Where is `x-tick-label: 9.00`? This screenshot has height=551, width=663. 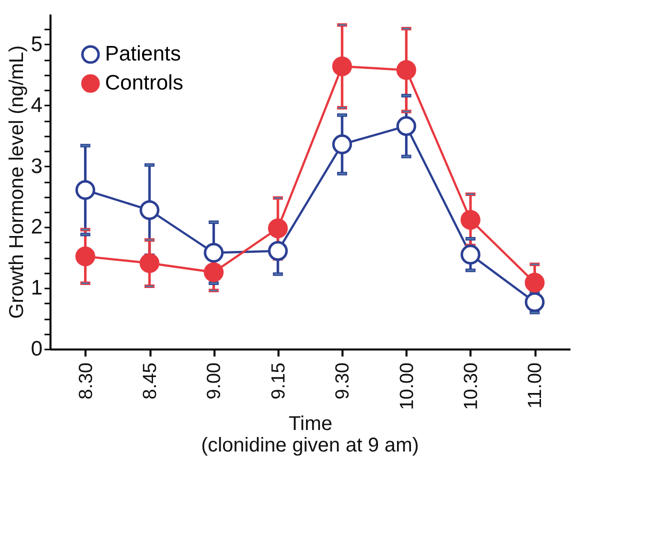
x-tick-label: 9.00 is located at coordinates (215, 381).